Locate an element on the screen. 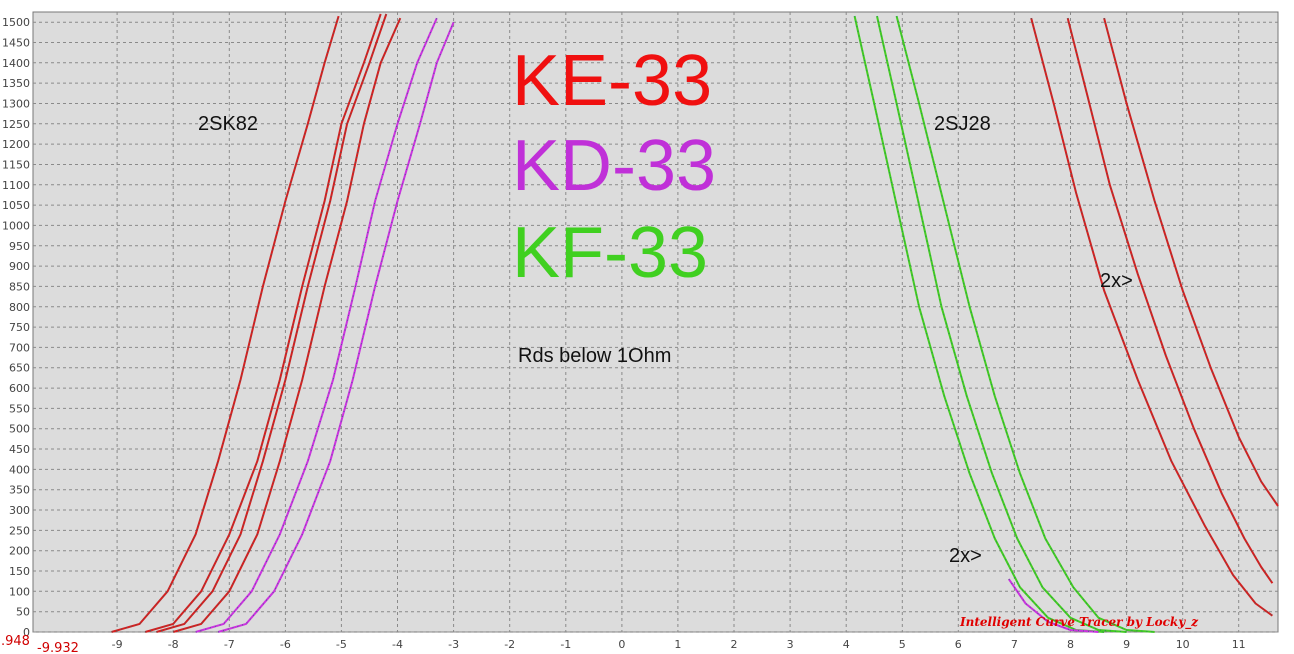  x-tick-label: 10 is located at coordinates (1183, 644).